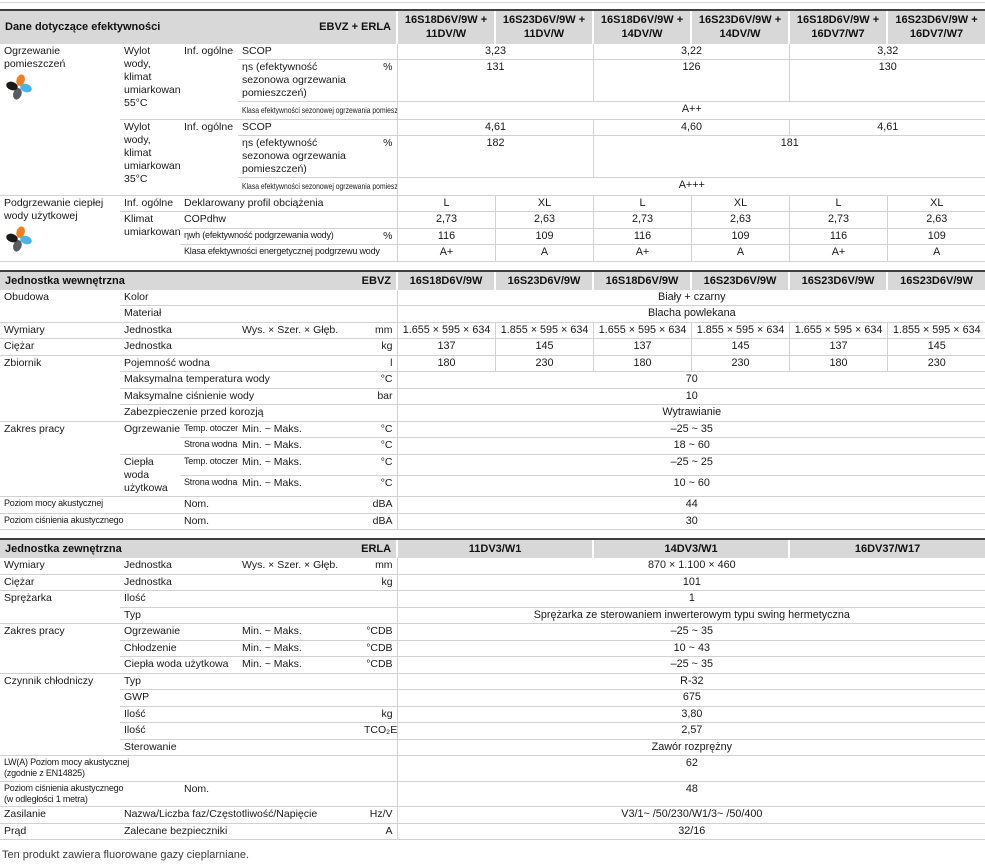  Describe the element at coordinates (240, 397) in the screenshot. I see `row-label: Maksymalne ciśnienie wody` at that location.